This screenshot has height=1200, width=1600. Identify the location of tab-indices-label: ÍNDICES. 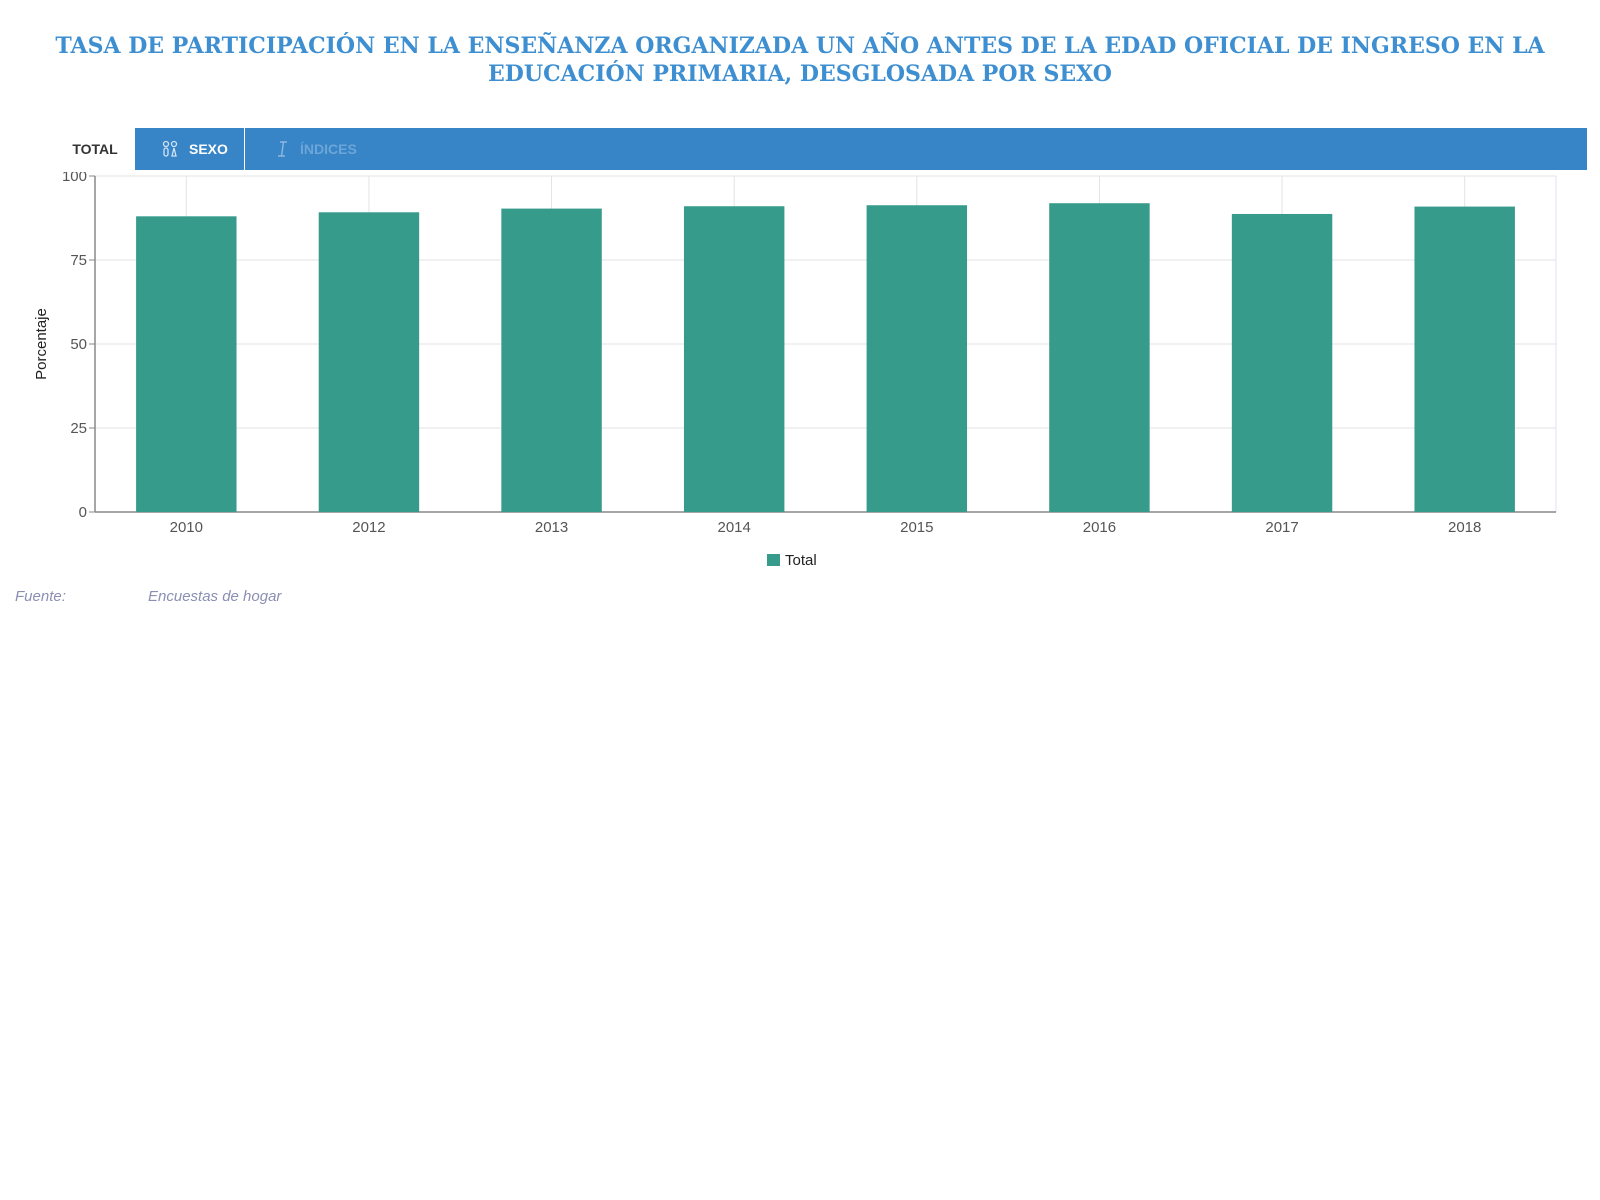
(328, 149).